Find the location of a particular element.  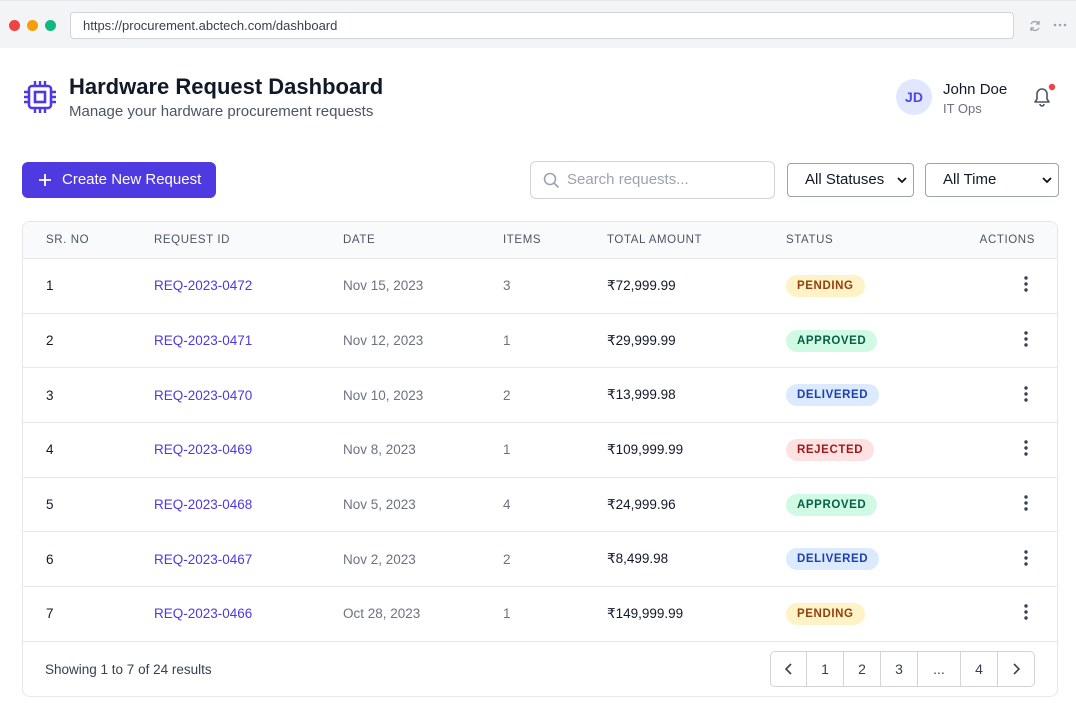

request-id: REQ-2023-0469 is located at coordinates (203, 450).